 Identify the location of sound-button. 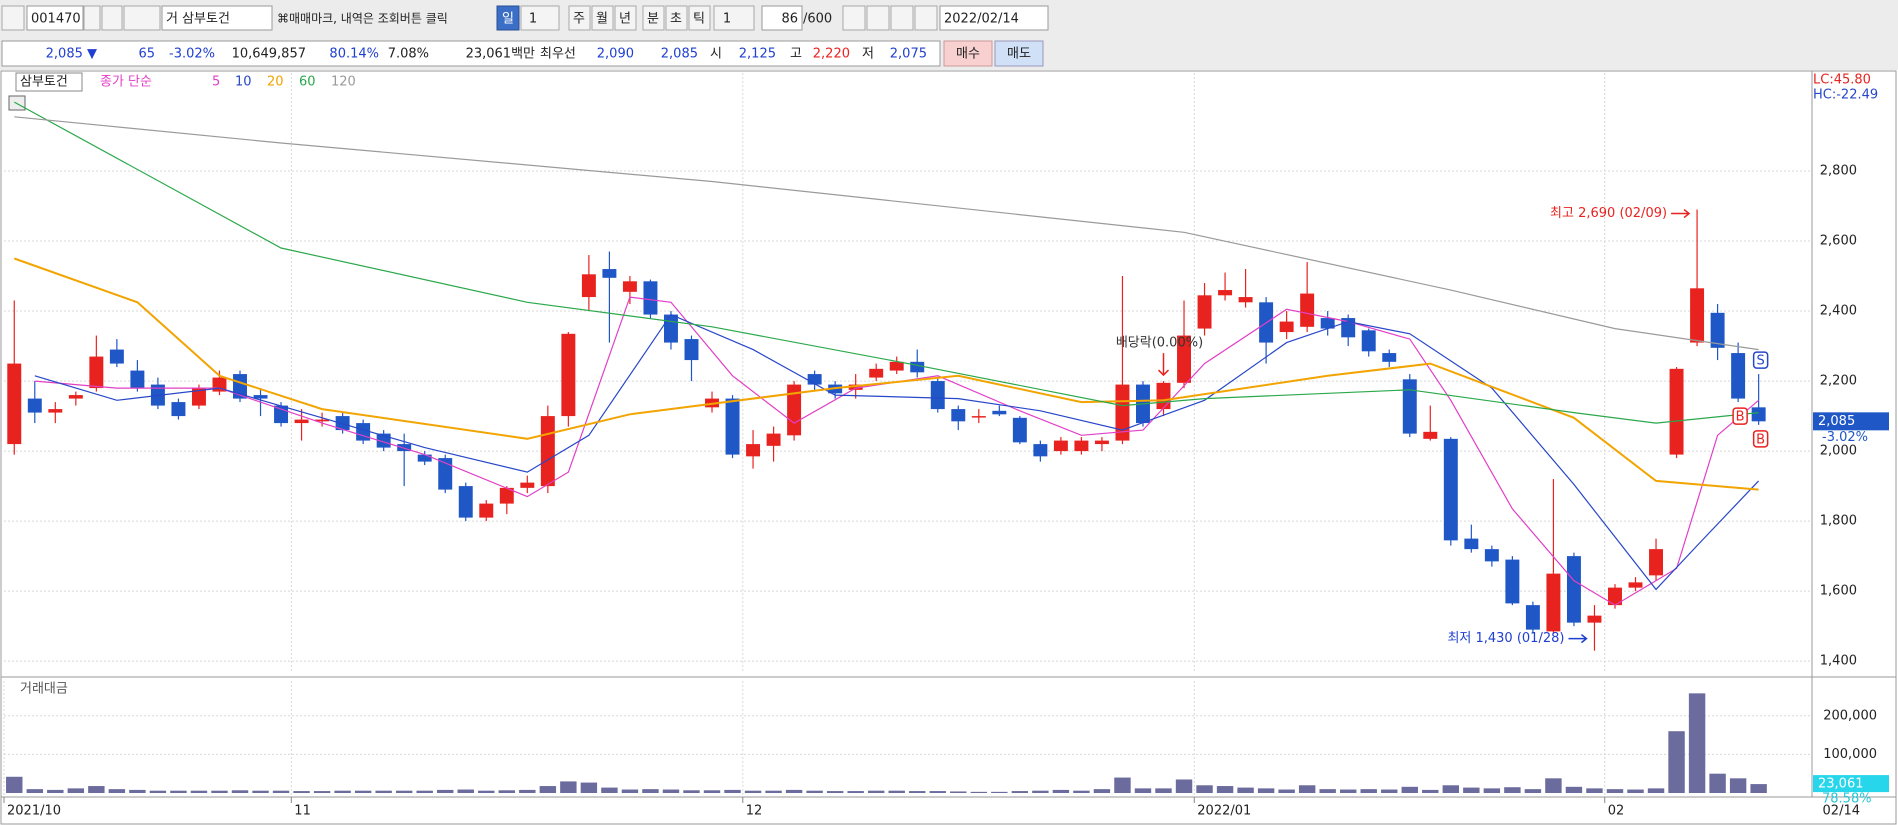
(142, 18).